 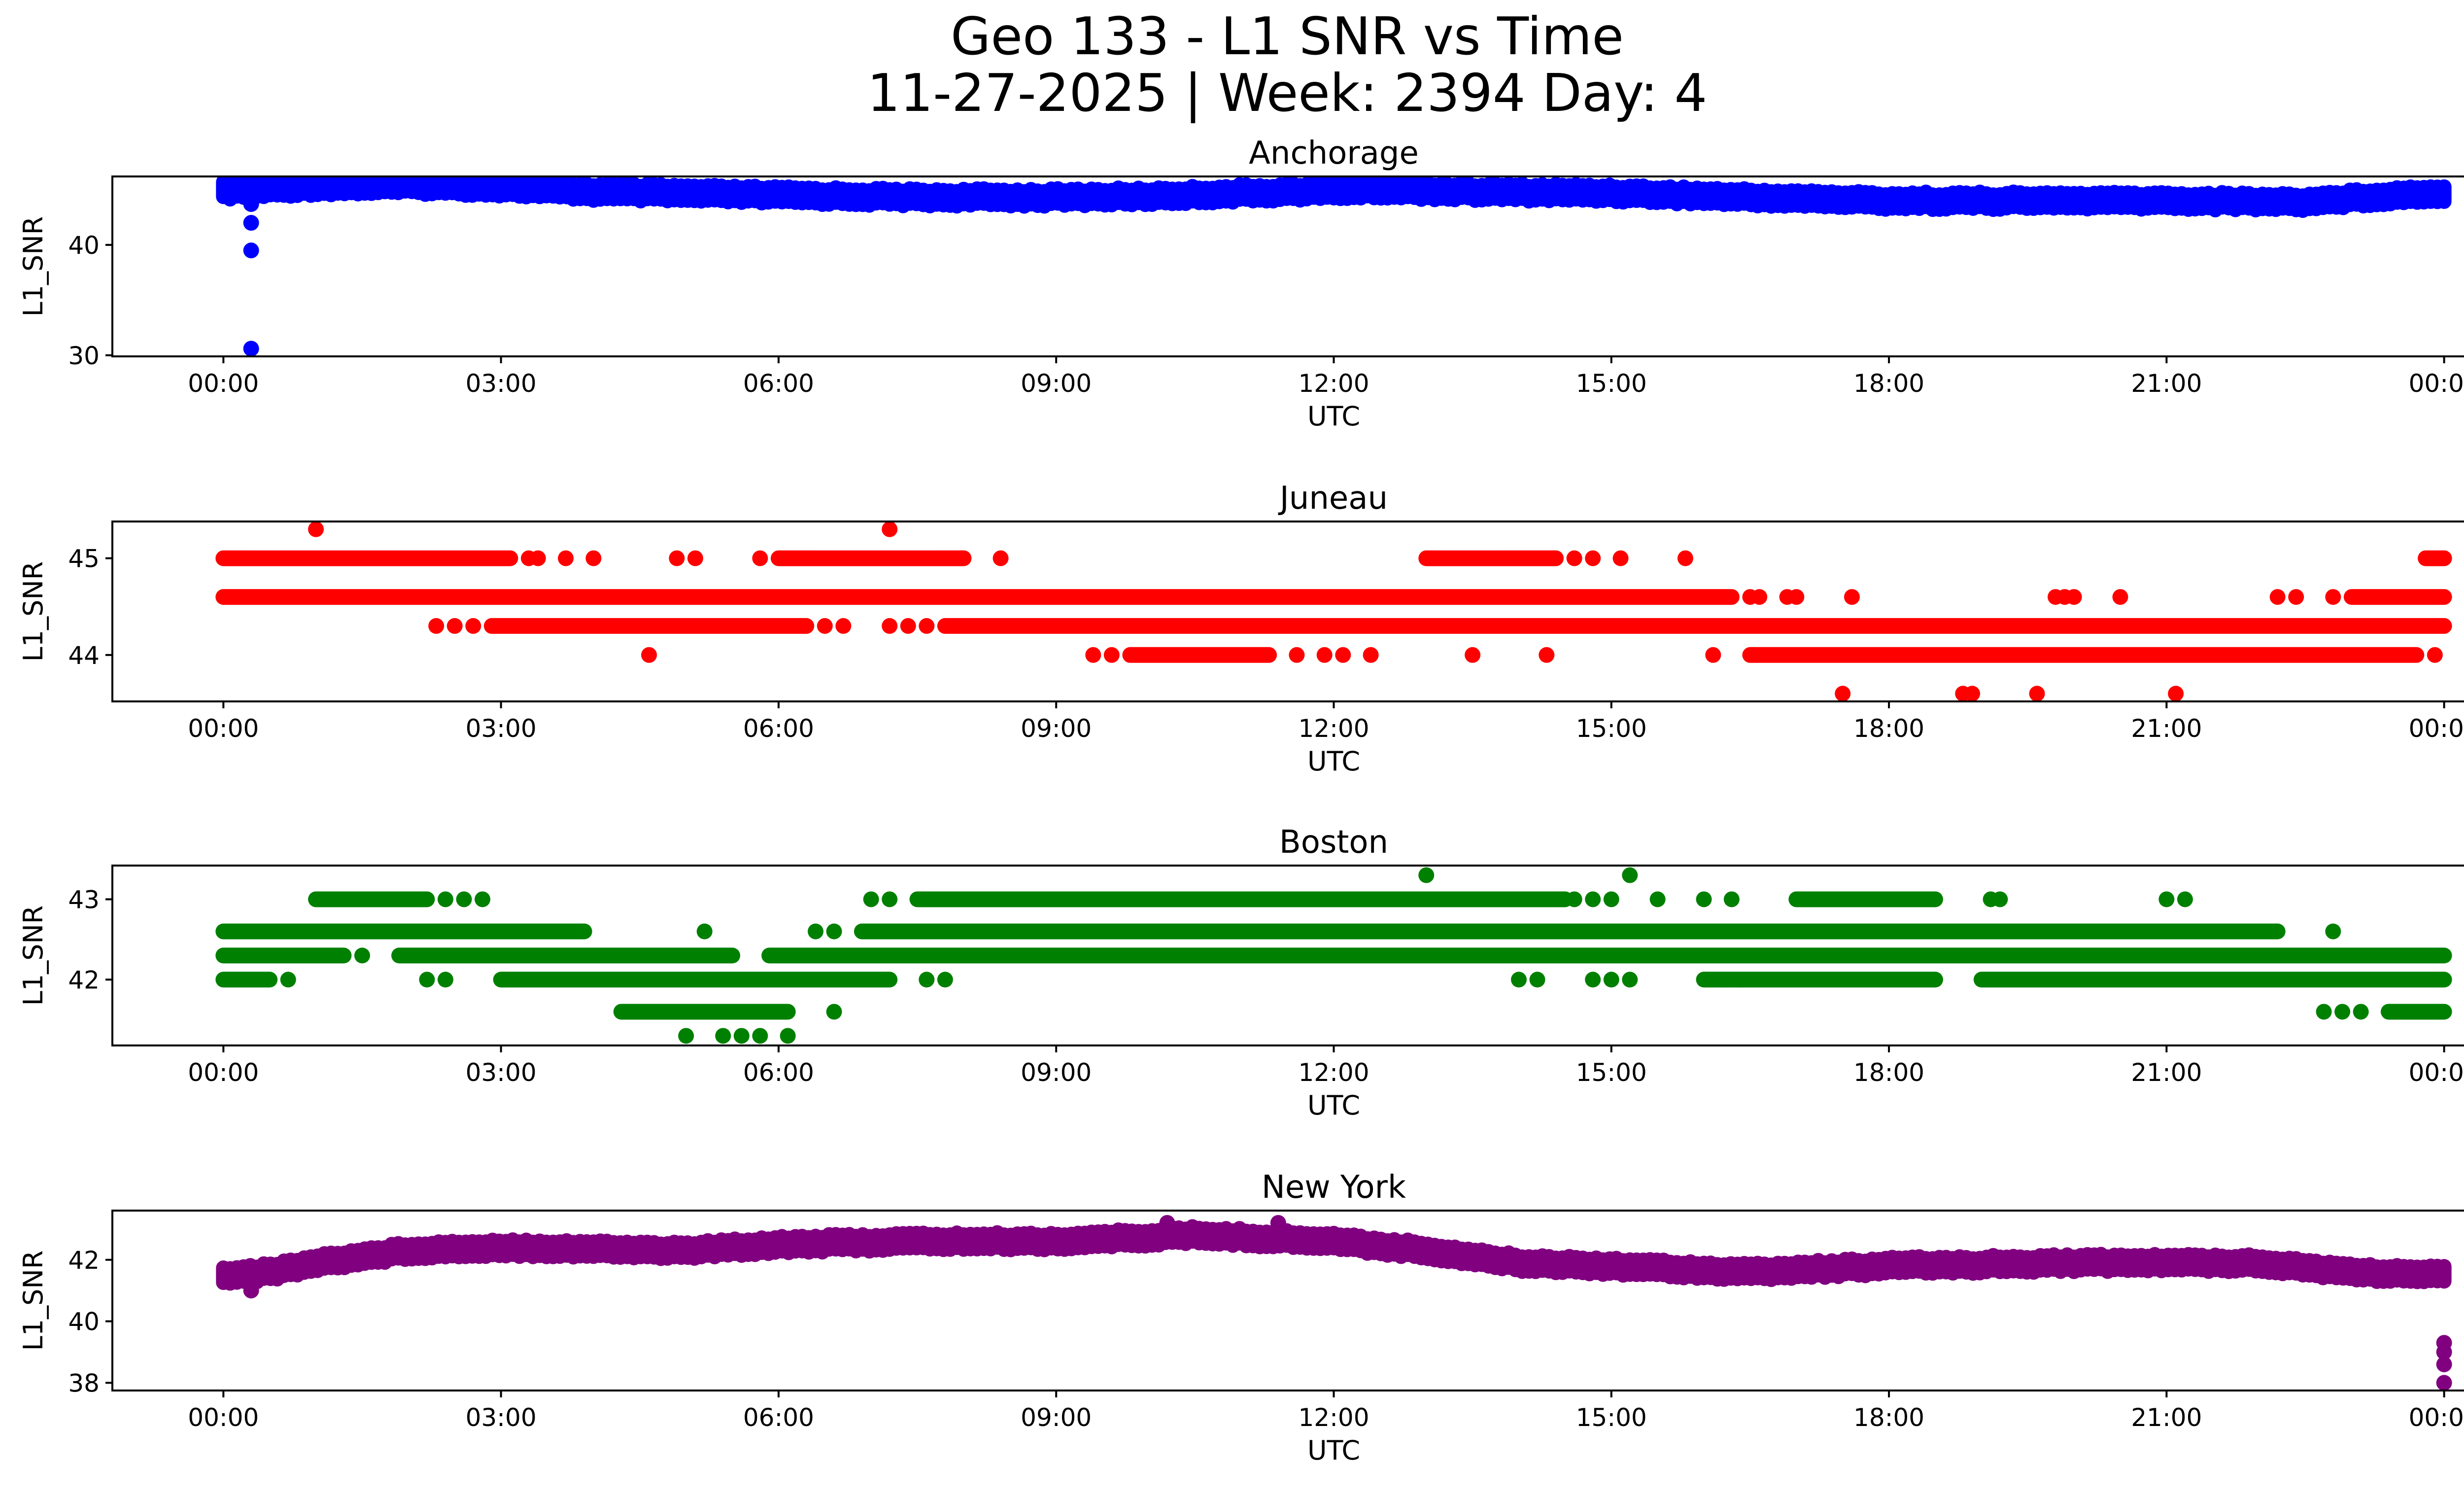 What do you see at coordinates (84, 356) in the screenshot?
I see `y-tick-label: 30` at bounding box center [84, 356].